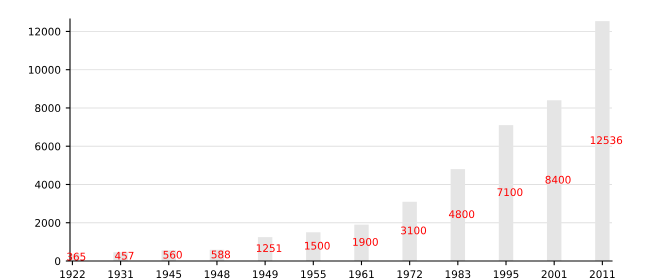 The height and width of the screenshot is (280, 650). What do you see at coordinates (47, 108) in the screenshot?
I see `y-tick-label: 8000` at bounding box center [47, 108].